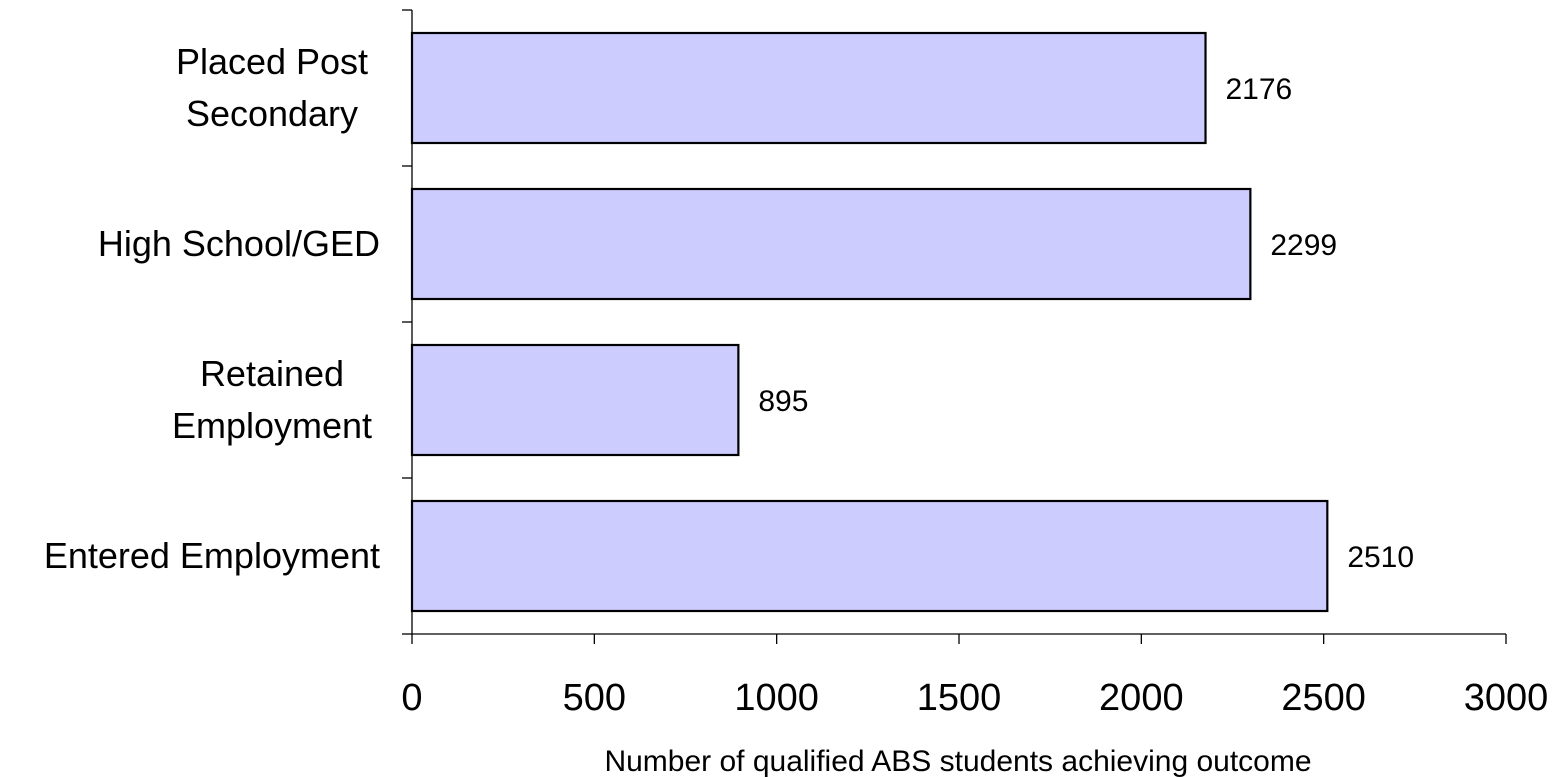 This screenshot has width=1563, height=777. I want to click on x-tick-label: 3000, so click(1506, 698).